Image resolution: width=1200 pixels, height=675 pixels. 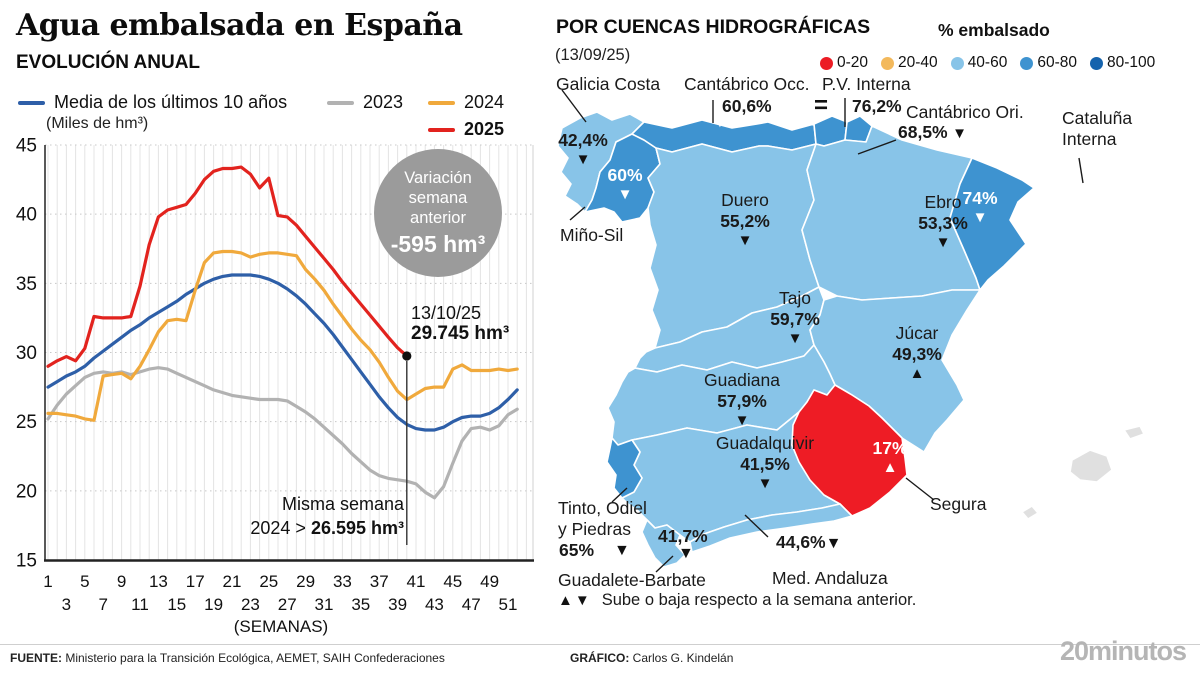 I want to click on legend-label-2025: 2025, so click(x=484, y=129).